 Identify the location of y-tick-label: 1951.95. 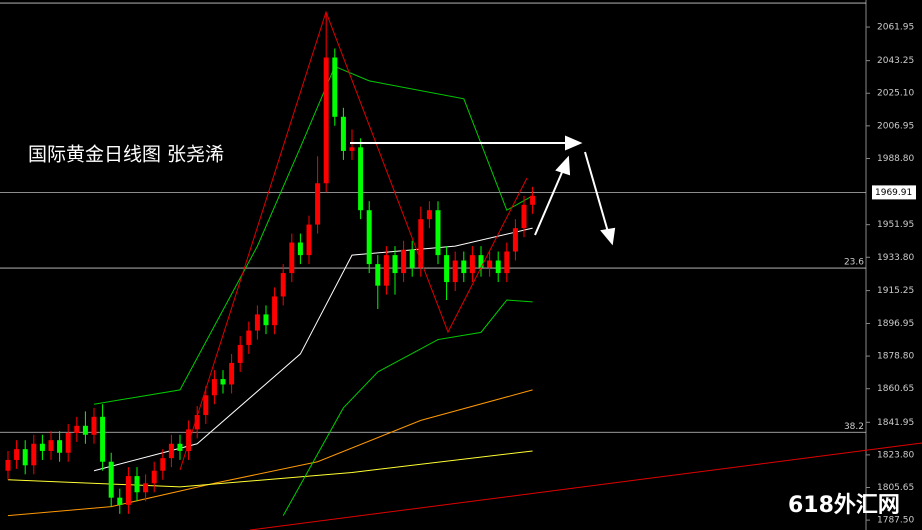
(895, 225).